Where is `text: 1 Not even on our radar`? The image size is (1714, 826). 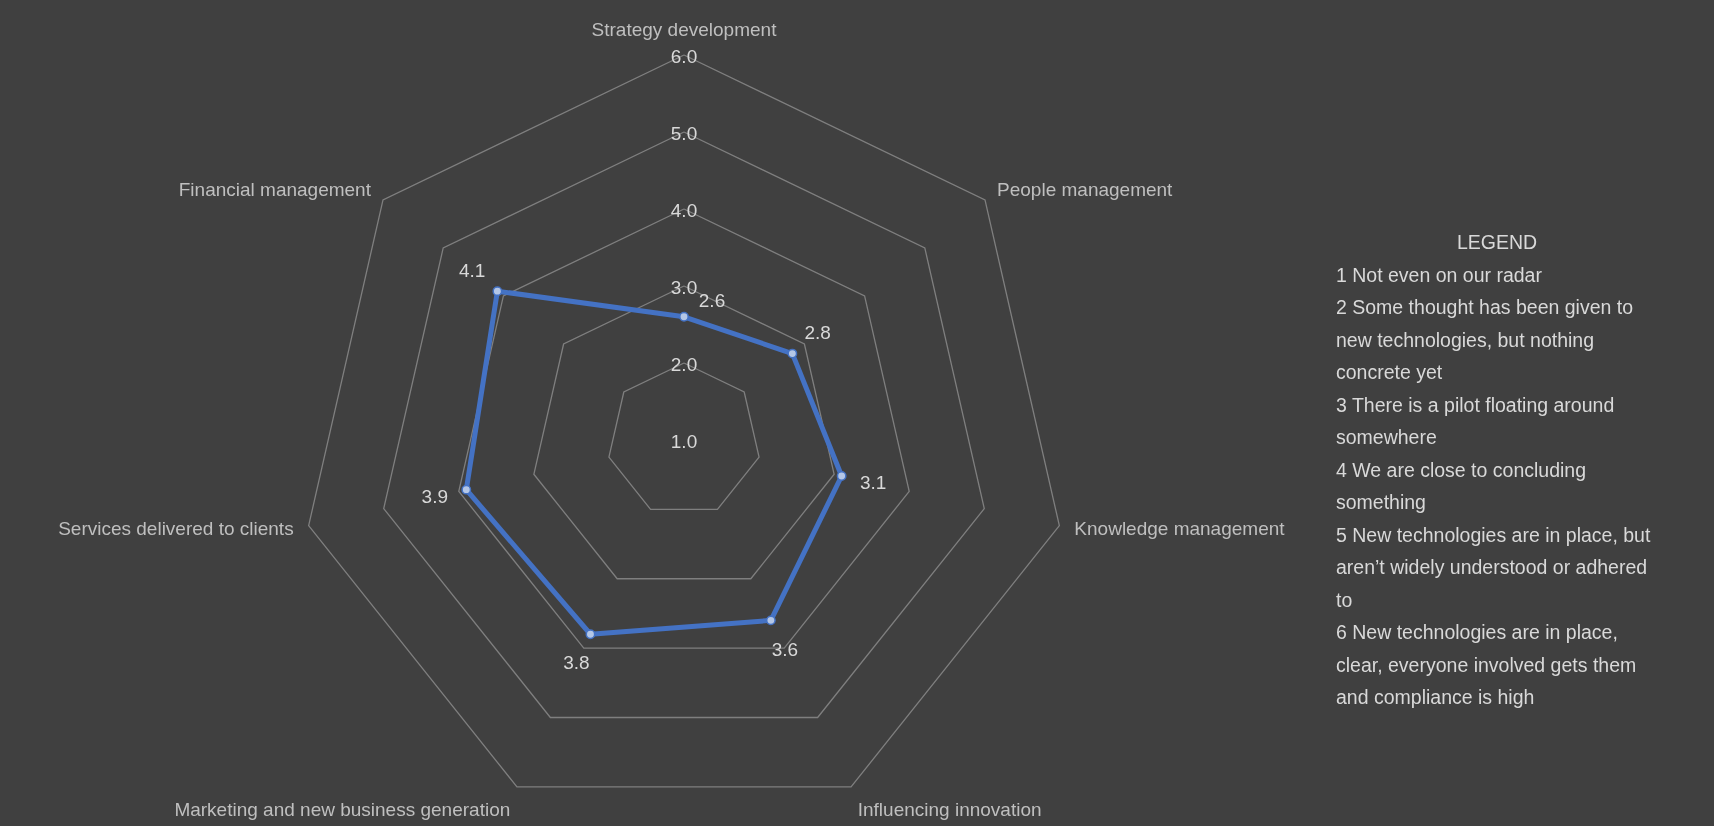
text: 1 Not even on our radar is located at coordinates (1439, 275).